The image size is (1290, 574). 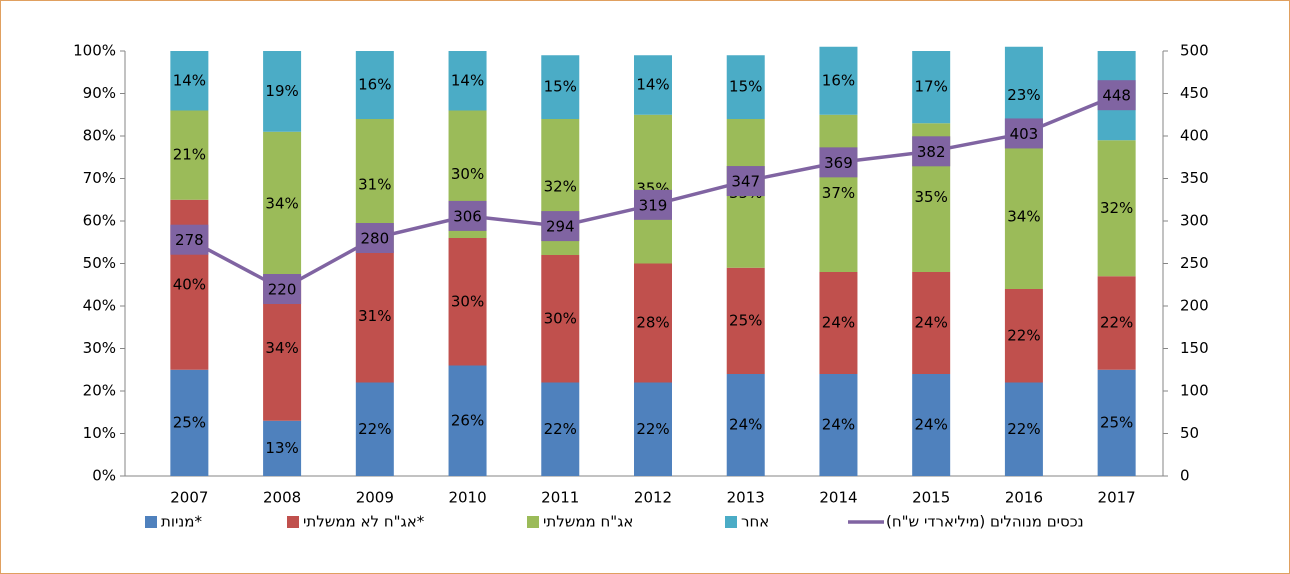 What do you see at coordinates (1194, 263) in the screenshot?
I see `y2-tick-label: 250` at bounding box center [1194, 263].